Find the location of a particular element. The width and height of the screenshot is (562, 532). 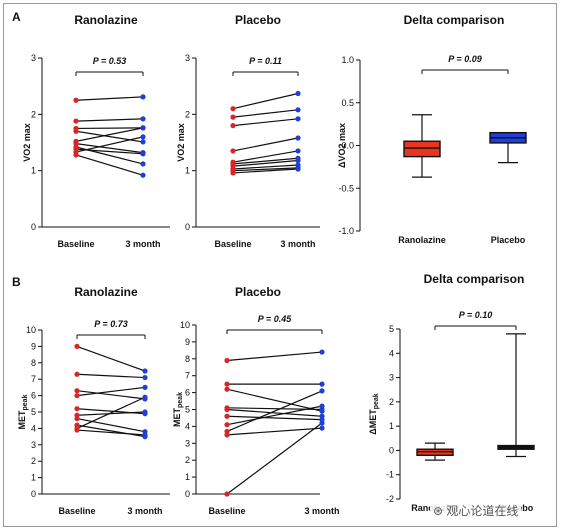

p-value-label: P = 0.53 is located at coordinates (109, 61).